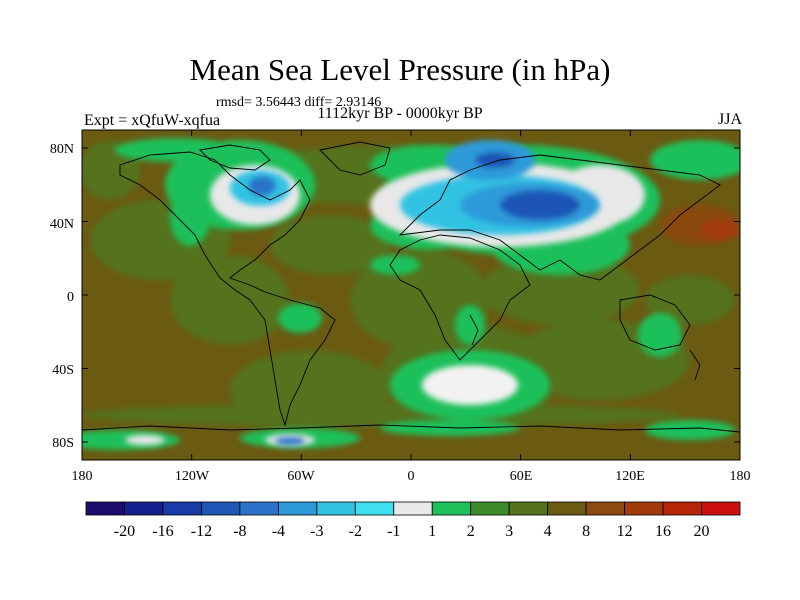 This screenshot has width=800, height=600. I want to click on colorbar-labels: -20 -16 -12 -8 -4 -3 -2 -1 1 2 3 4 8 12 16 20, so click(412, 531).